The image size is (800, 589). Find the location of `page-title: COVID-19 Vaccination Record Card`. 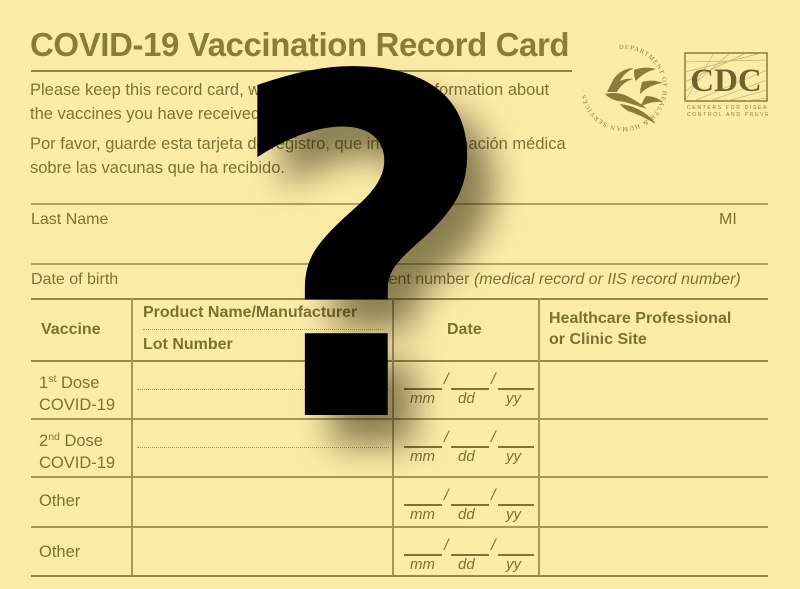

page-title: COVID-19 Vaccination Record Card is located at coordinates (300, 44).